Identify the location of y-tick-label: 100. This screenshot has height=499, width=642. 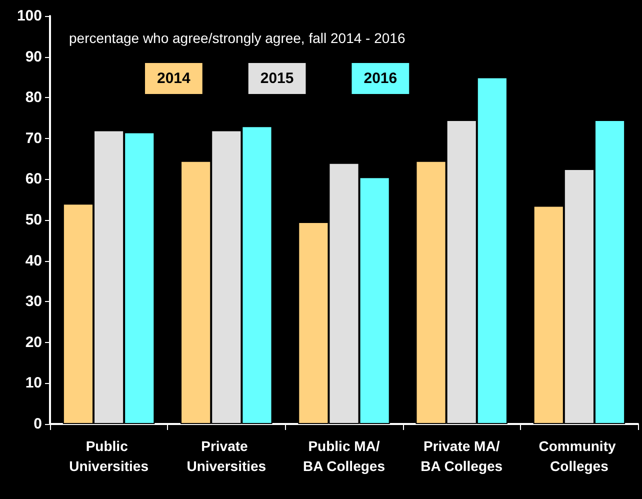
(29, 16).